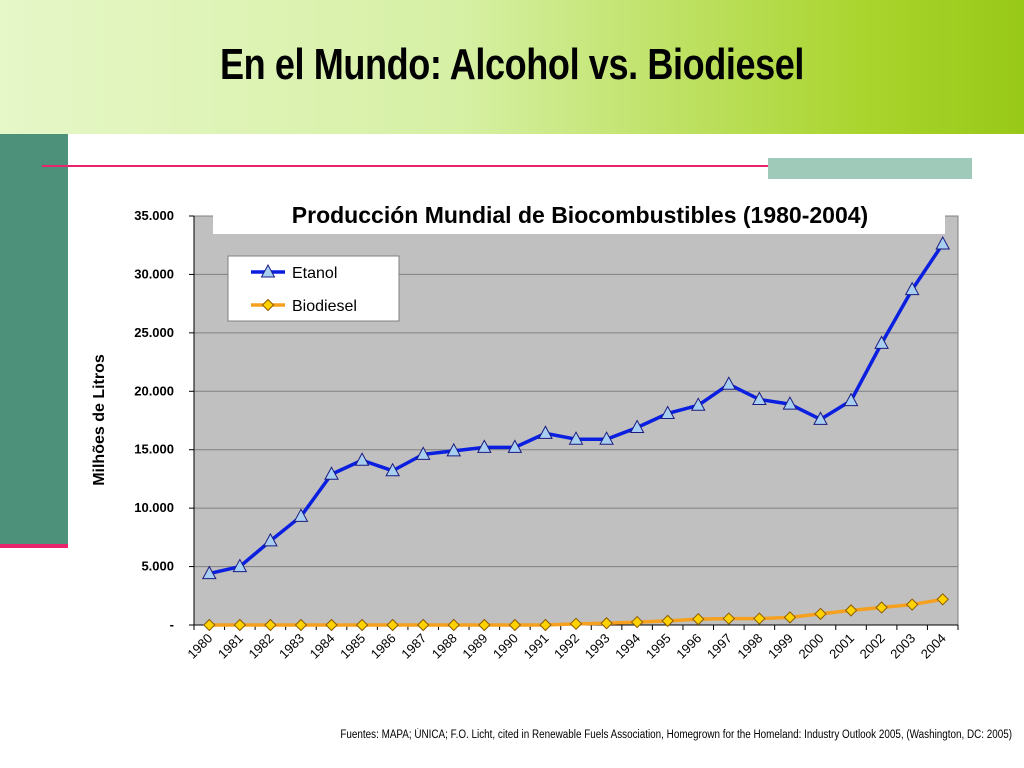  What do you see at coordinates (902, 646) in the screenshot?
I see `x-tick-label: 2003` at bounding box center [902, 646].